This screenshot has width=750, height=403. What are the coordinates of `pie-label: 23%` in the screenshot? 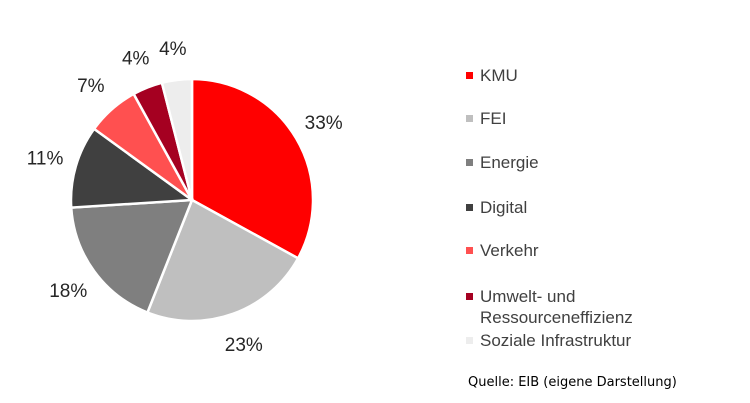 It's located at (244, 345).